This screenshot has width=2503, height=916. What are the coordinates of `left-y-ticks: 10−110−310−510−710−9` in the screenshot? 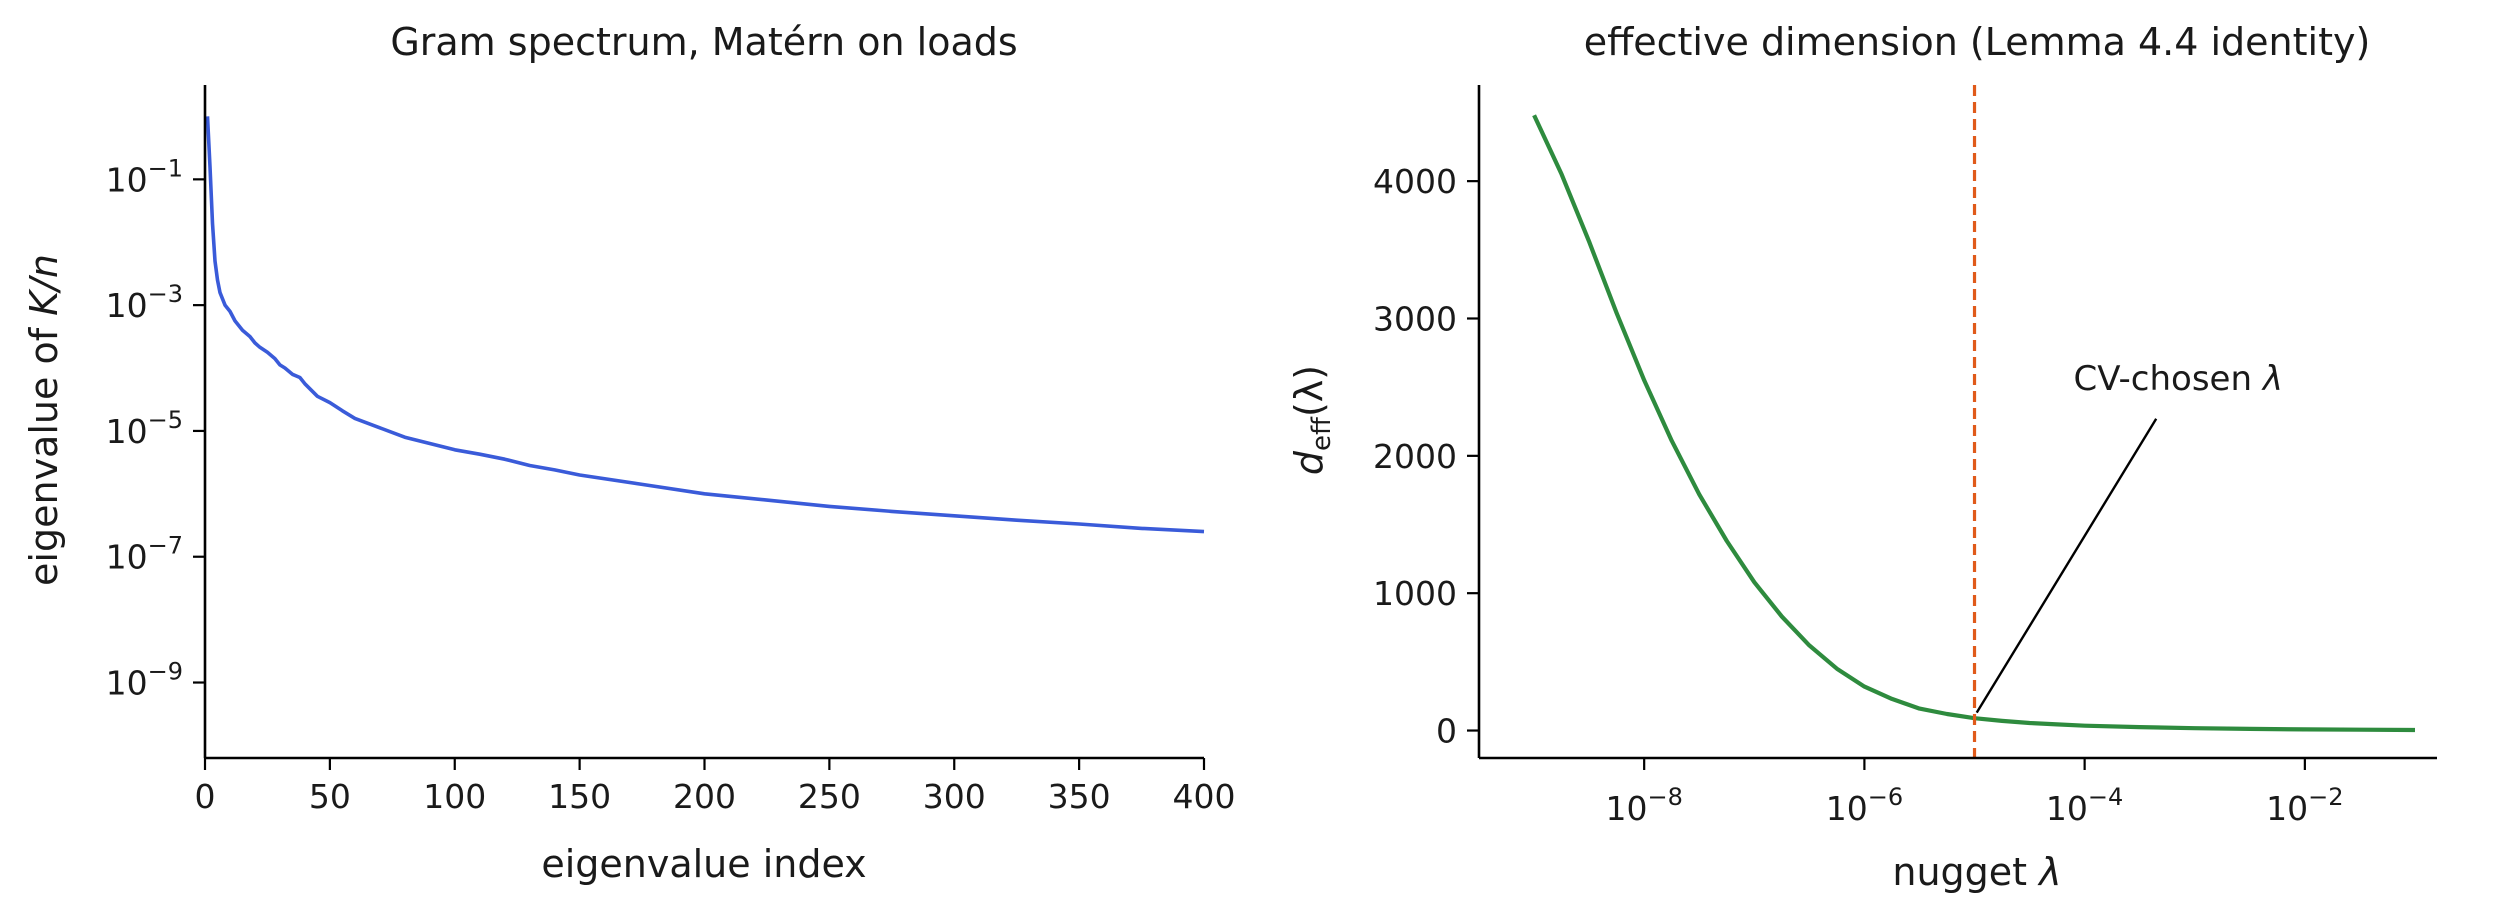 It's located at (155, 428).